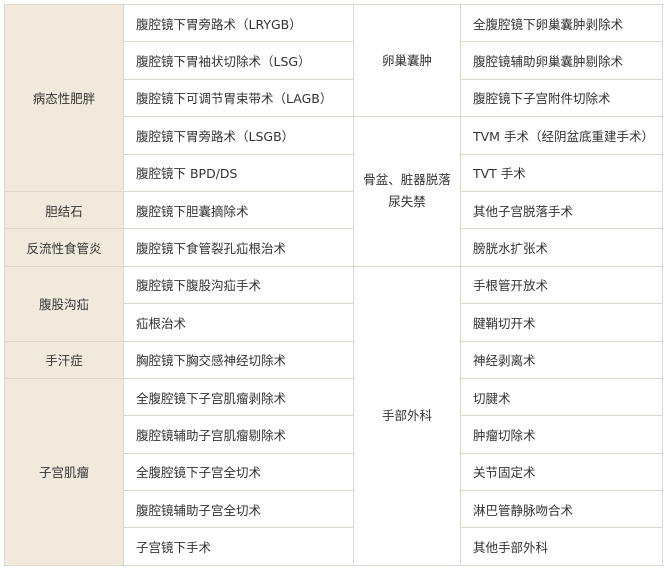 This screenshot has height=570, width=666. Describe the element at coordinates (238, 172) in the screenshot. I see `procedure-cell: 腹腔镜下 BPD/DS` at that location.